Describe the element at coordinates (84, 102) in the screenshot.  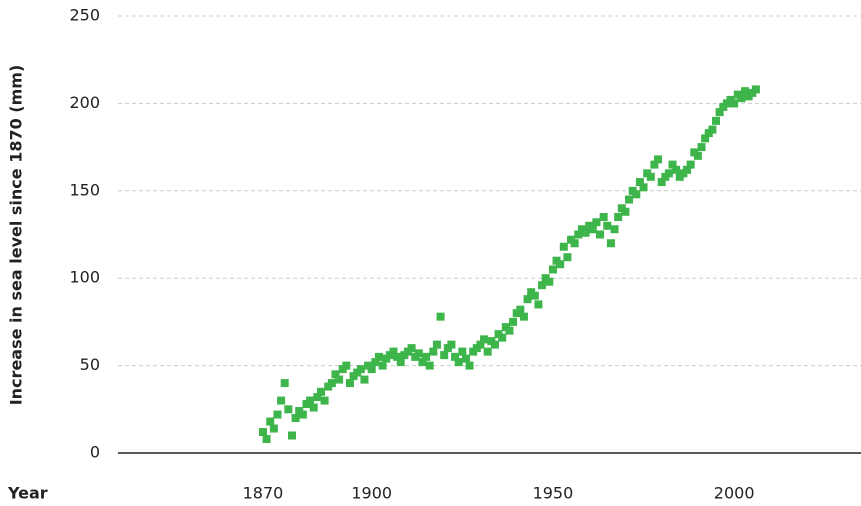
I see `y-tick-label: 200` at that location.